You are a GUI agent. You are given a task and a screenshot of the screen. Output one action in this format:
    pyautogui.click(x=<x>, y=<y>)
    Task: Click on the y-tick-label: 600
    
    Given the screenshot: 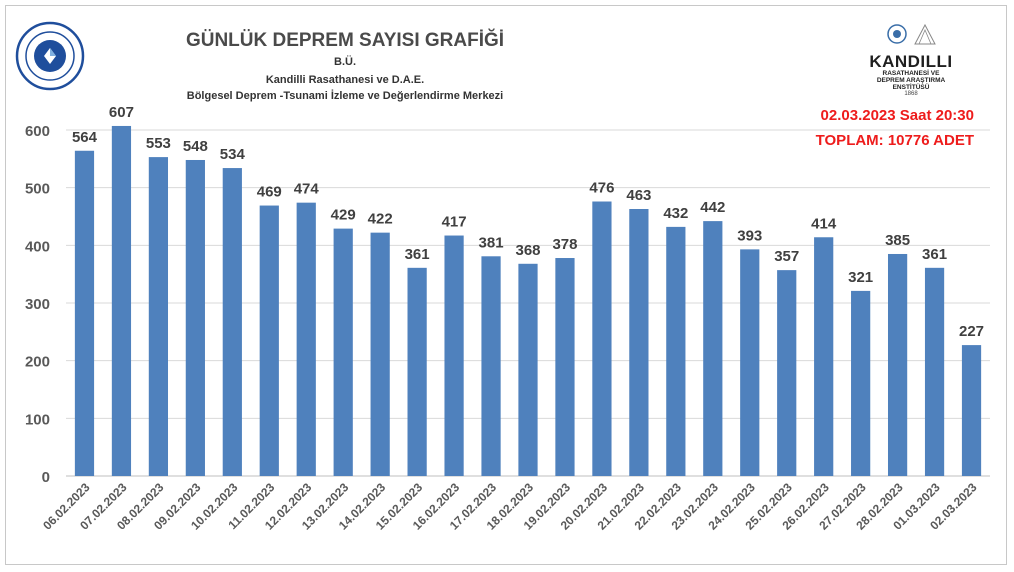 What is the action you would take?
    pyautogui.click(x=37, y=131)
    